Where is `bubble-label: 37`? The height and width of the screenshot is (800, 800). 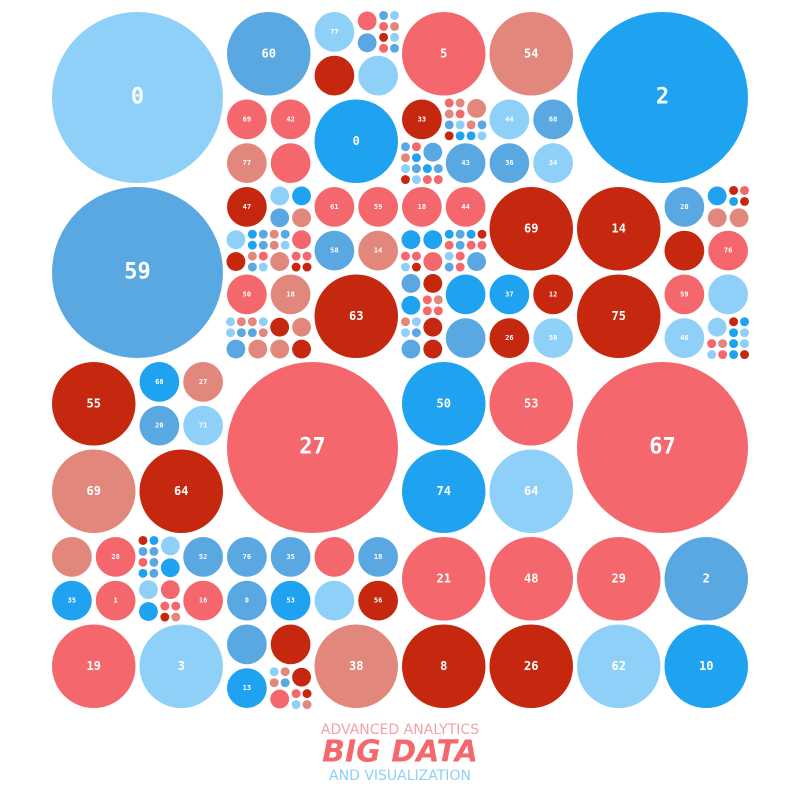
bubble-label: 37 is located at coordinates (509, 294).